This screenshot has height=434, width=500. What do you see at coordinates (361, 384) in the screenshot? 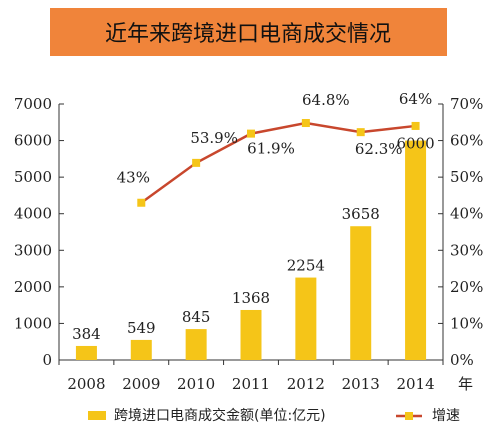
I see `x-tick-label: 2013` at bounding box center [361, 384].